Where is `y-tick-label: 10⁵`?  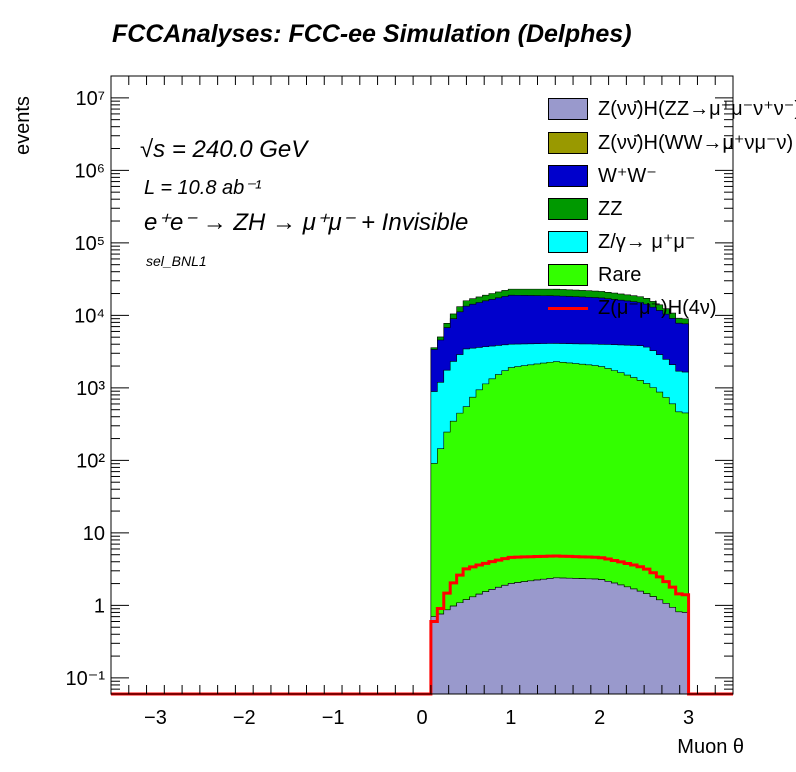
y-tick-label: 10⁵ is located at coordinates (89, 244).